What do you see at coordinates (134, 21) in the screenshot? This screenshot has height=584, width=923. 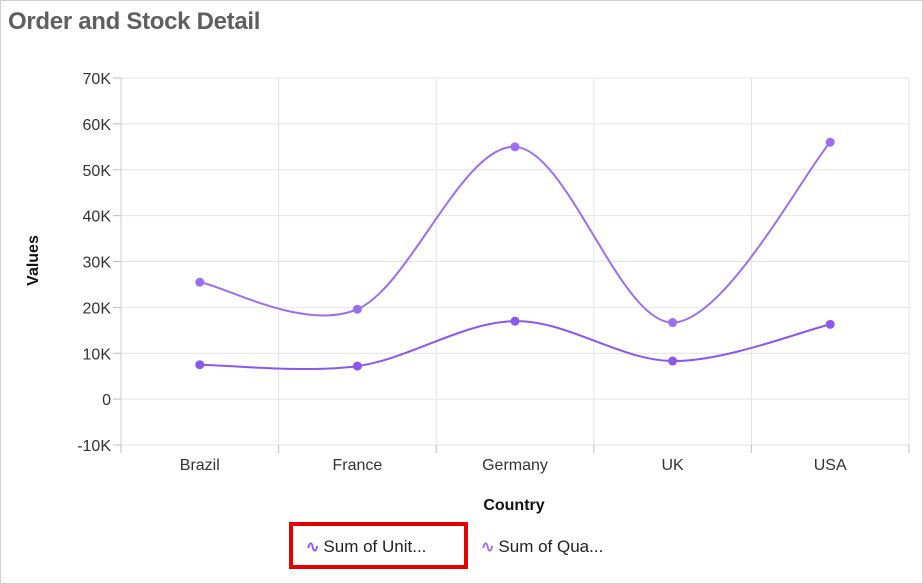 I see `chart-title: Order and Stock Detail` at bounding box center [134, 21].